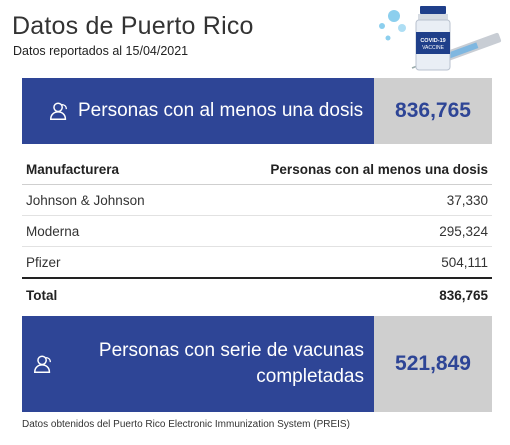 The height and width of the screenshot is (445, 510). Describe the element at coordinates (341, 169) in the screenshot. I see `column-header-doses: Personas con al menos una dosis` at that location.